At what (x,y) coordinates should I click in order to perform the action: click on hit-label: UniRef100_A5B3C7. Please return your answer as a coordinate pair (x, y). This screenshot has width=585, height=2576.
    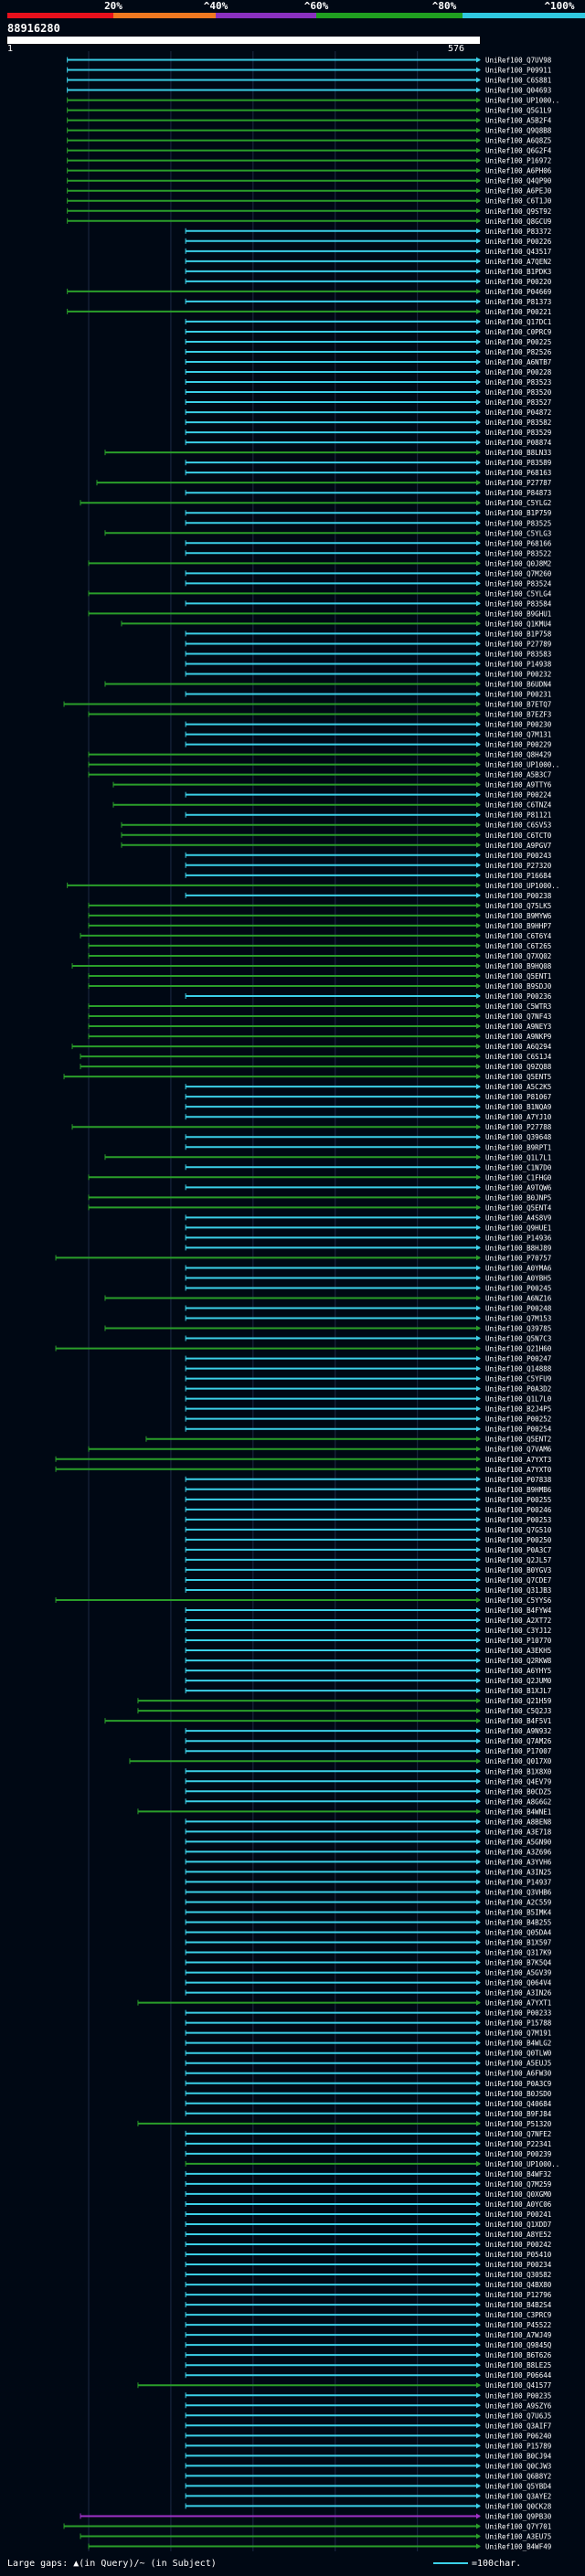
    Looking at the image, I should click on (518, 775).